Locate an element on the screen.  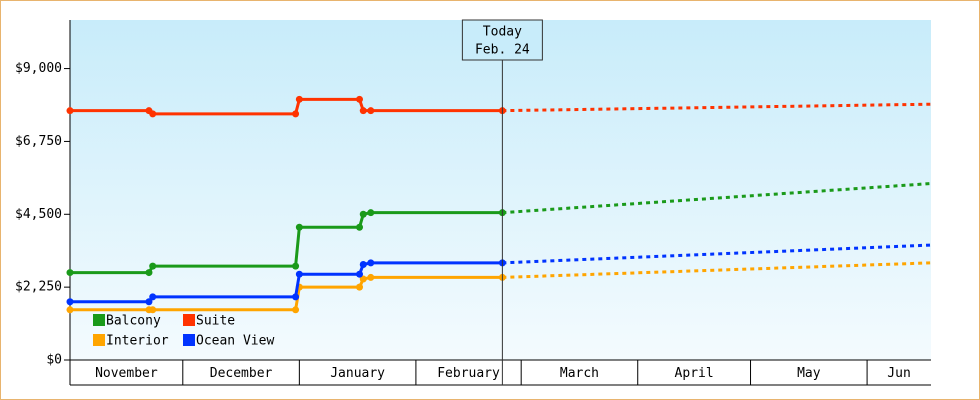
legend-label: Interior is located at coordinates (137, 341).